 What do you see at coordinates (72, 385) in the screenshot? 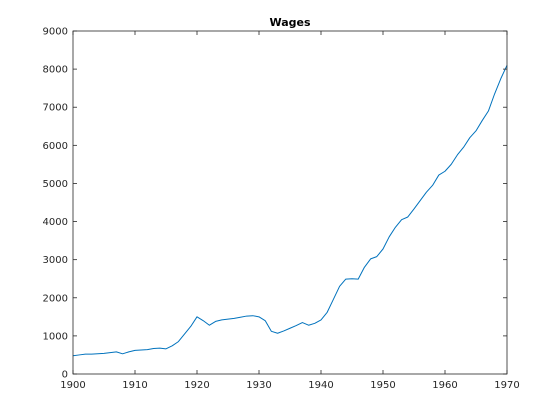
I see `x-tick-label: 1900` at bounding box center [72, 385].